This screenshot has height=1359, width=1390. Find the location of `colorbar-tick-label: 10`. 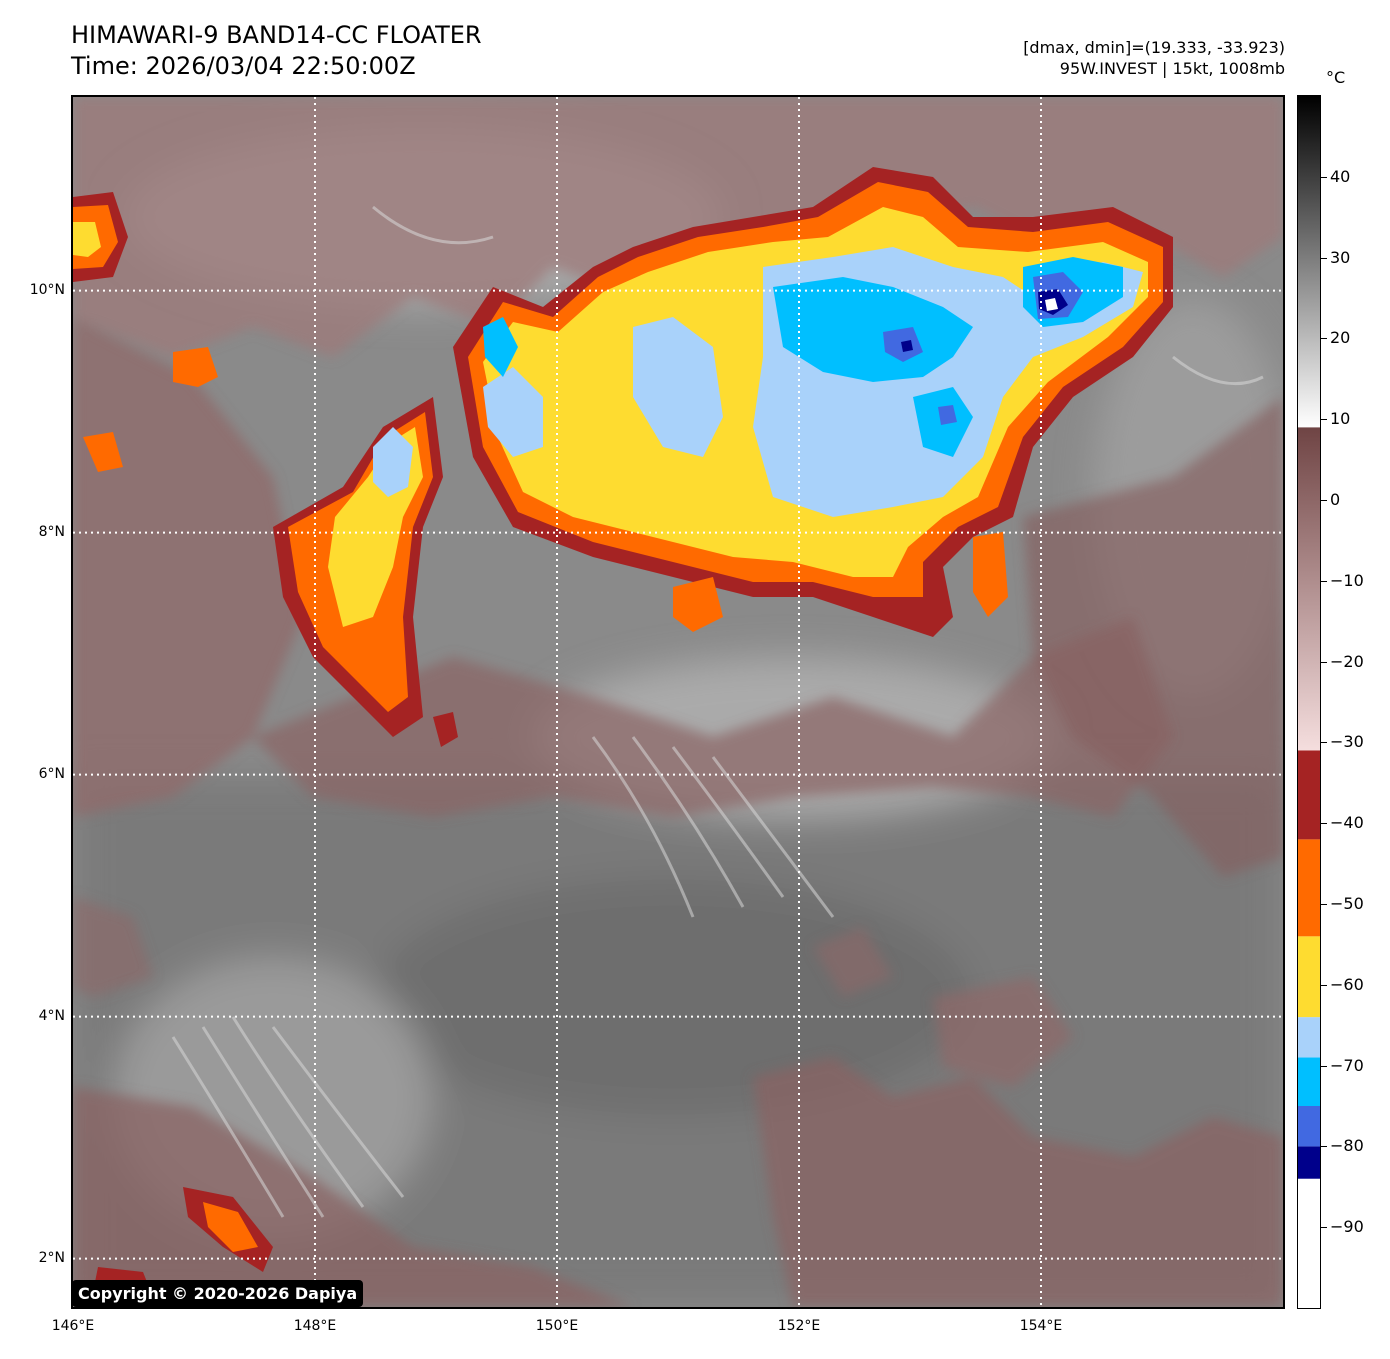

colorbar-tick-label: 10 is located at coordinates (1340, 419).